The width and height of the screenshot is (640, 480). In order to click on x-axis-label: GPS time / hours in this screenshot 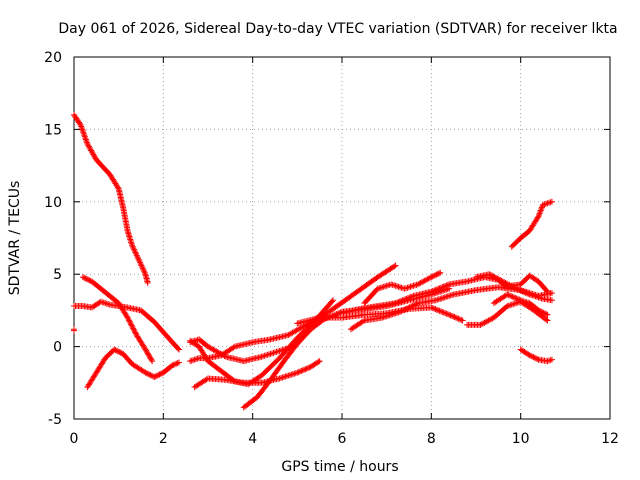, I will do `click(339, 467)`.